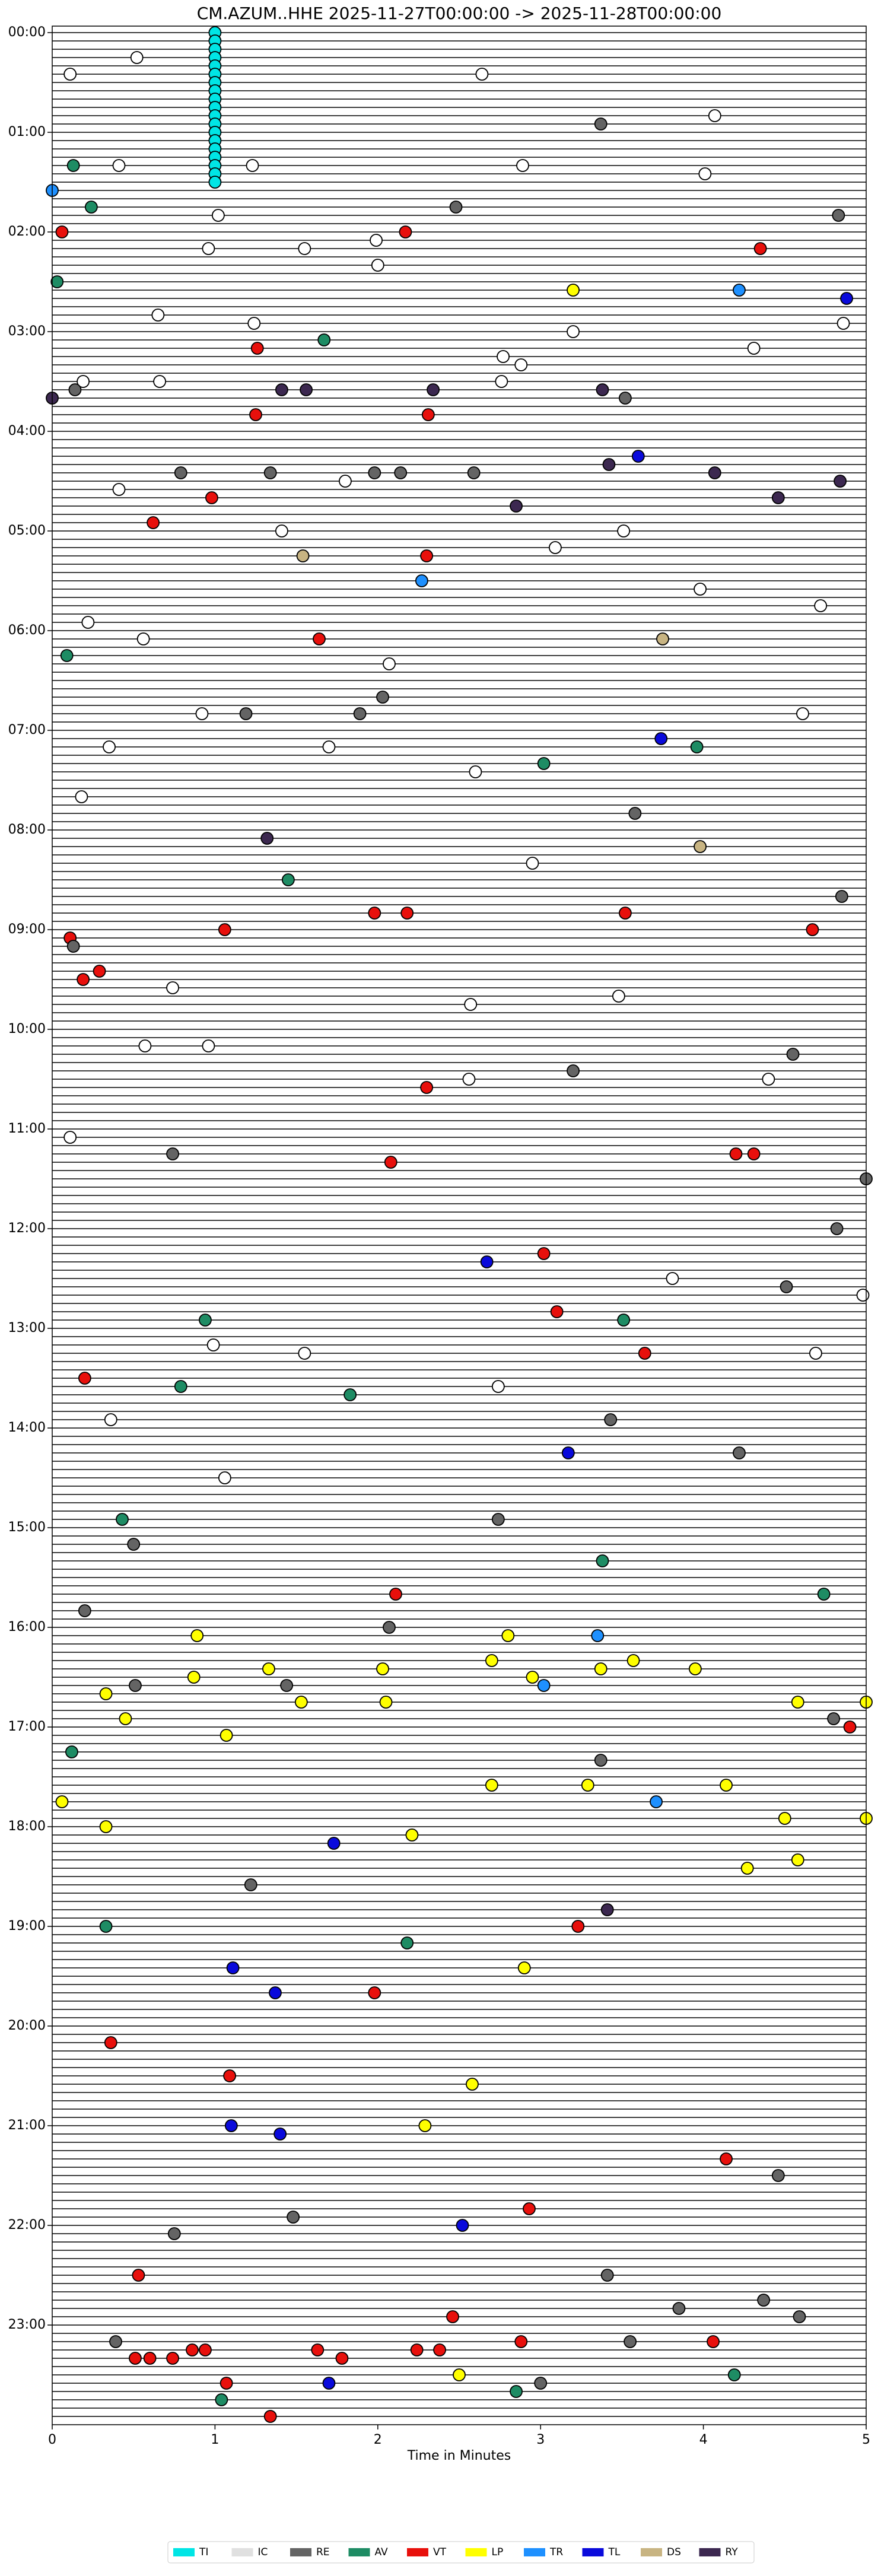 This screenshot has height=2576, width=881. Describe the element at coordinates (52, 2439) in the screenshot. I see `x-tick-label: 0` at that location.